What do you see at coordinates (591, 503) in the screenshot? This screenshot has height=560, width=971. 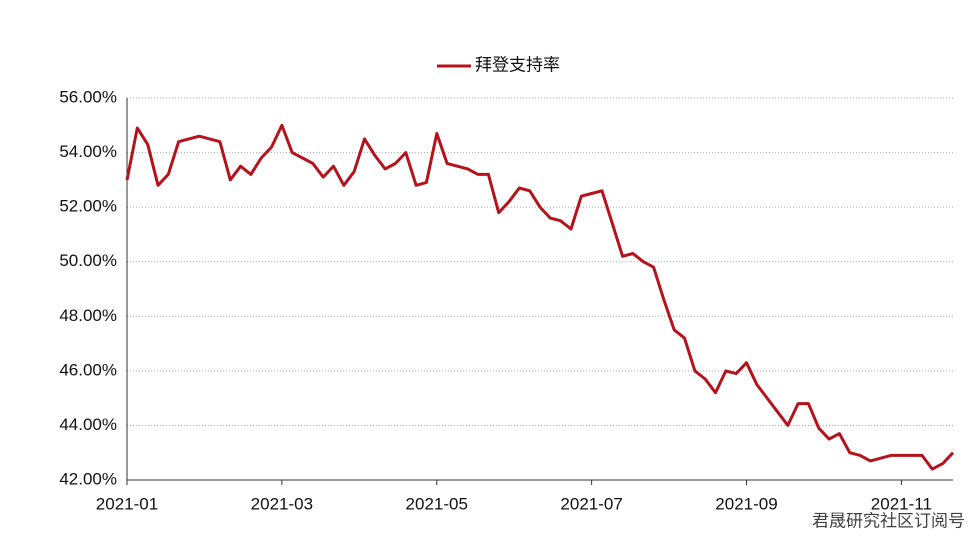 I see `x-tick-label: 2021-07` at bounding box center [591, 503].